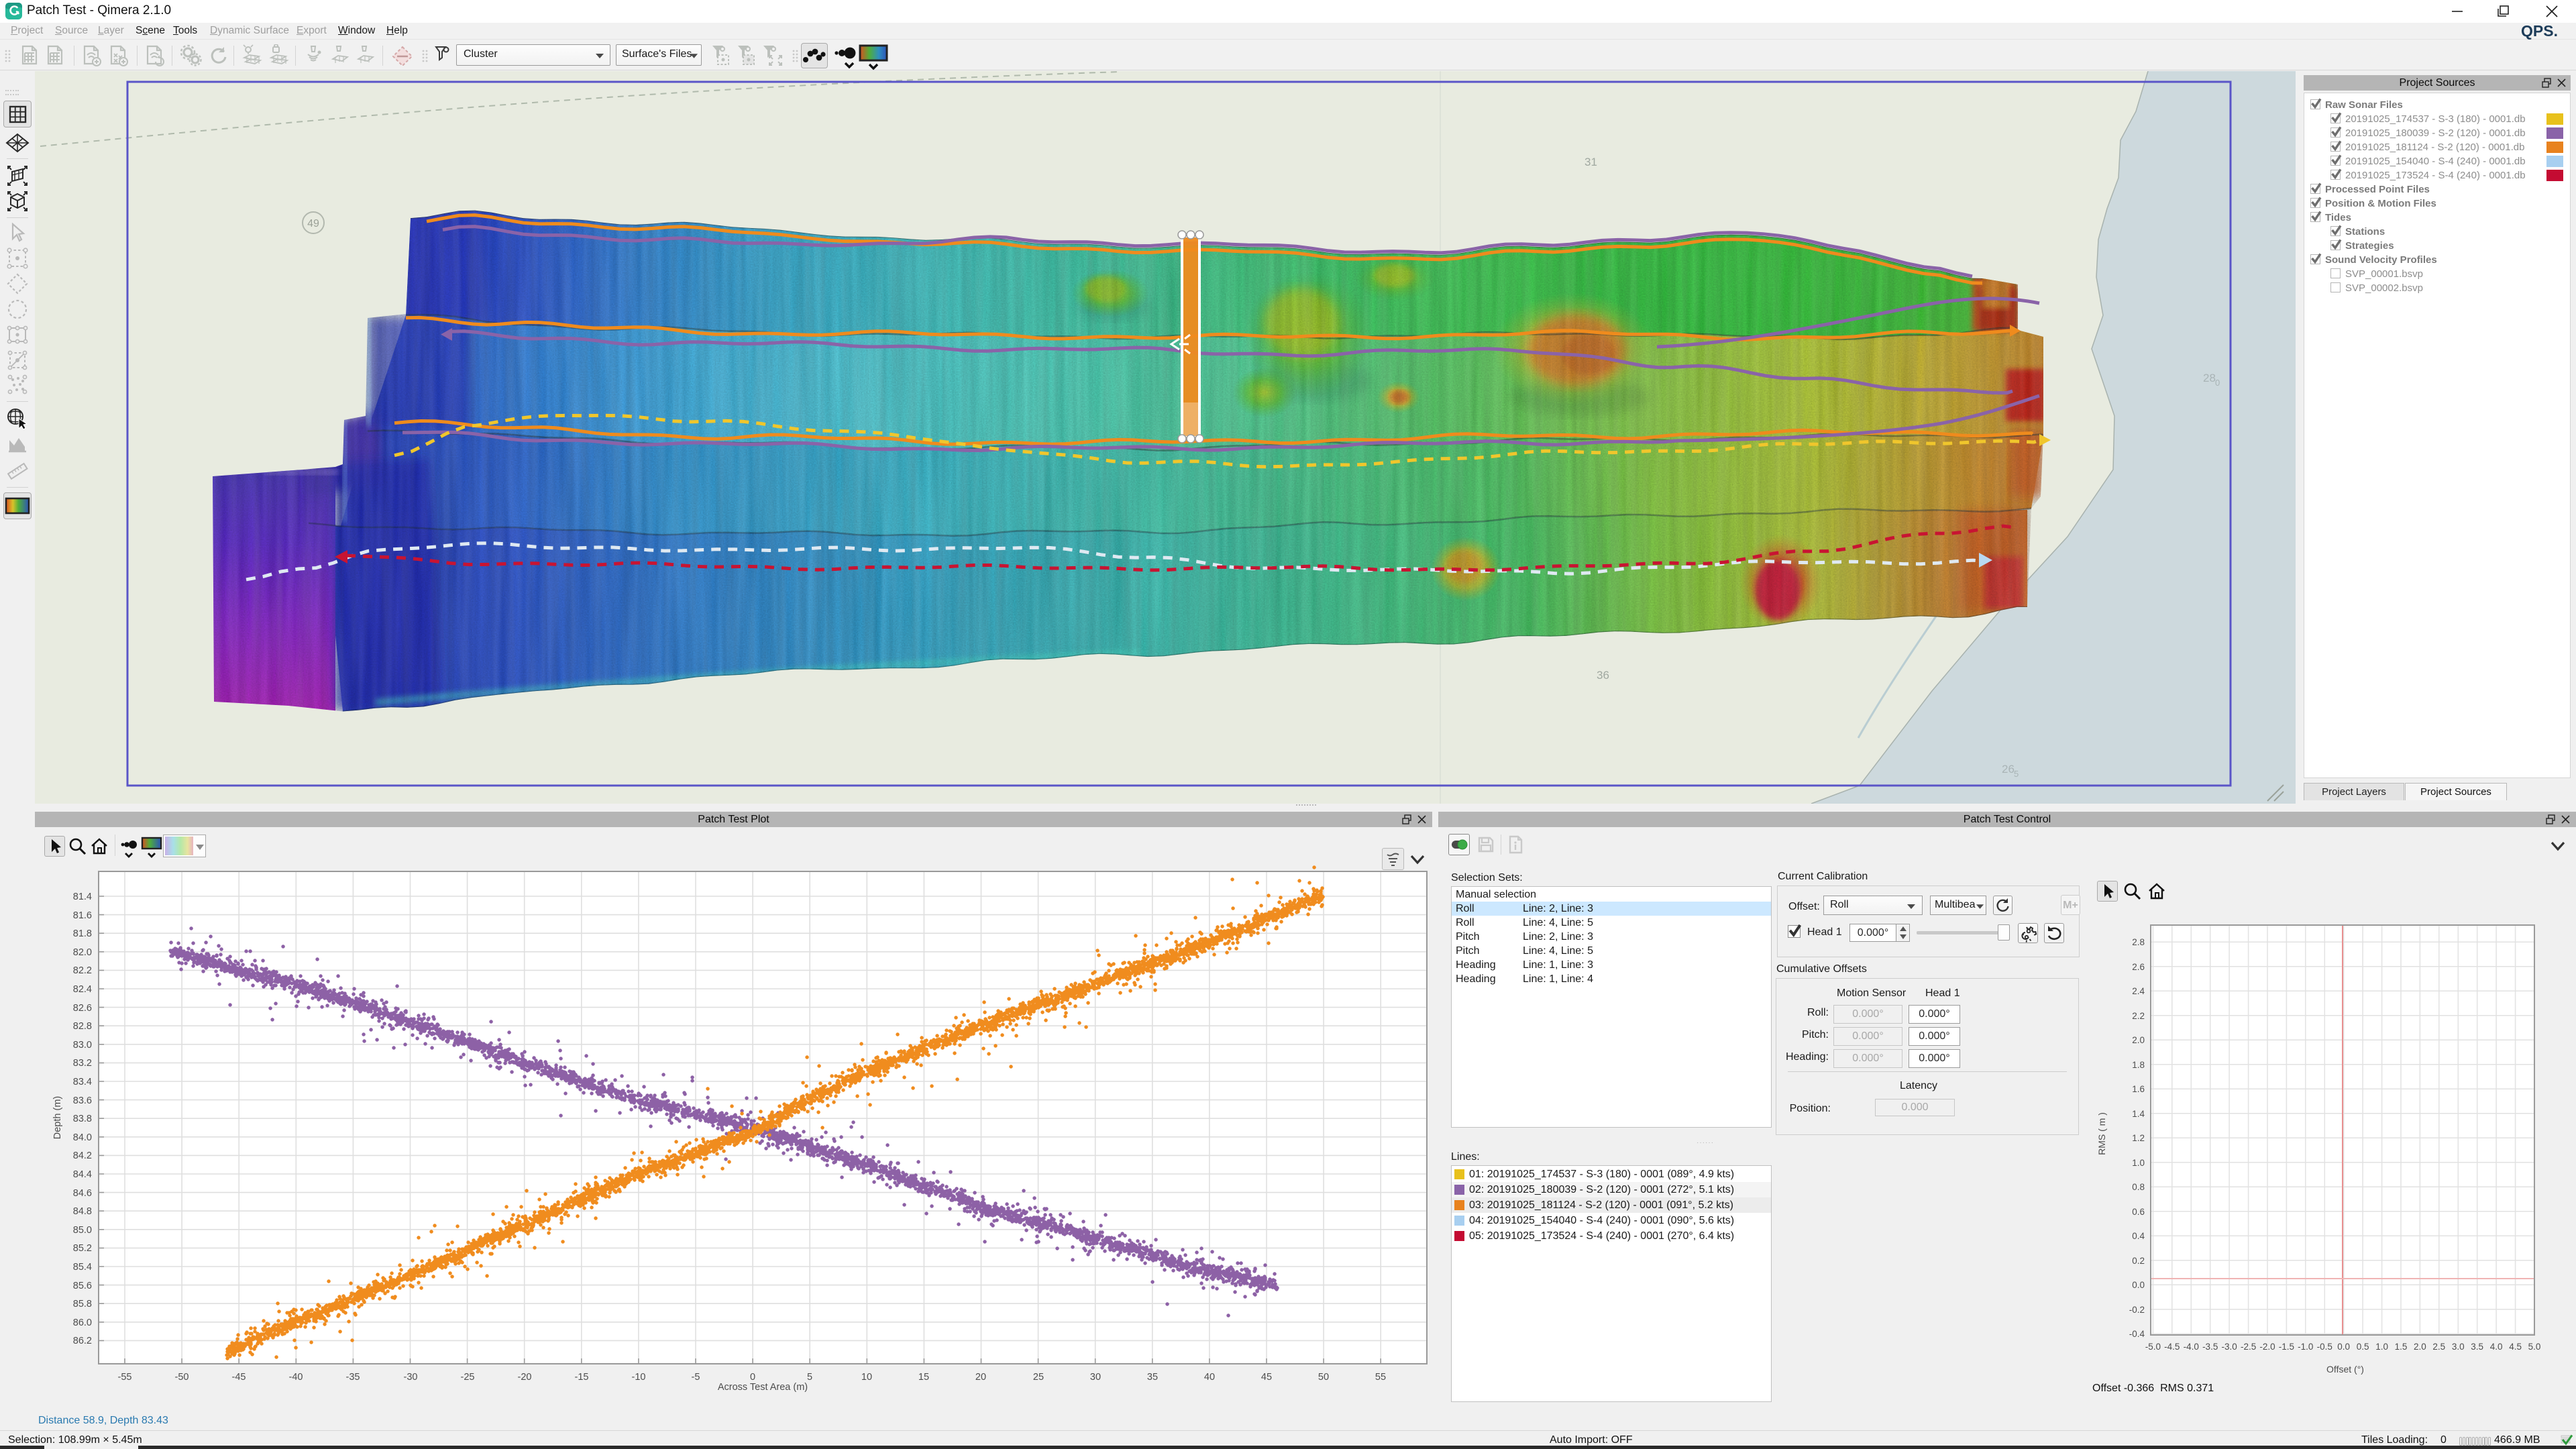 The width and height of the screenshot is (2576, 1449). What do you see at coordinates (1038, 1377) in the screenshot?
I see `svg-text: 25` at bounding box center [1038, 1377].